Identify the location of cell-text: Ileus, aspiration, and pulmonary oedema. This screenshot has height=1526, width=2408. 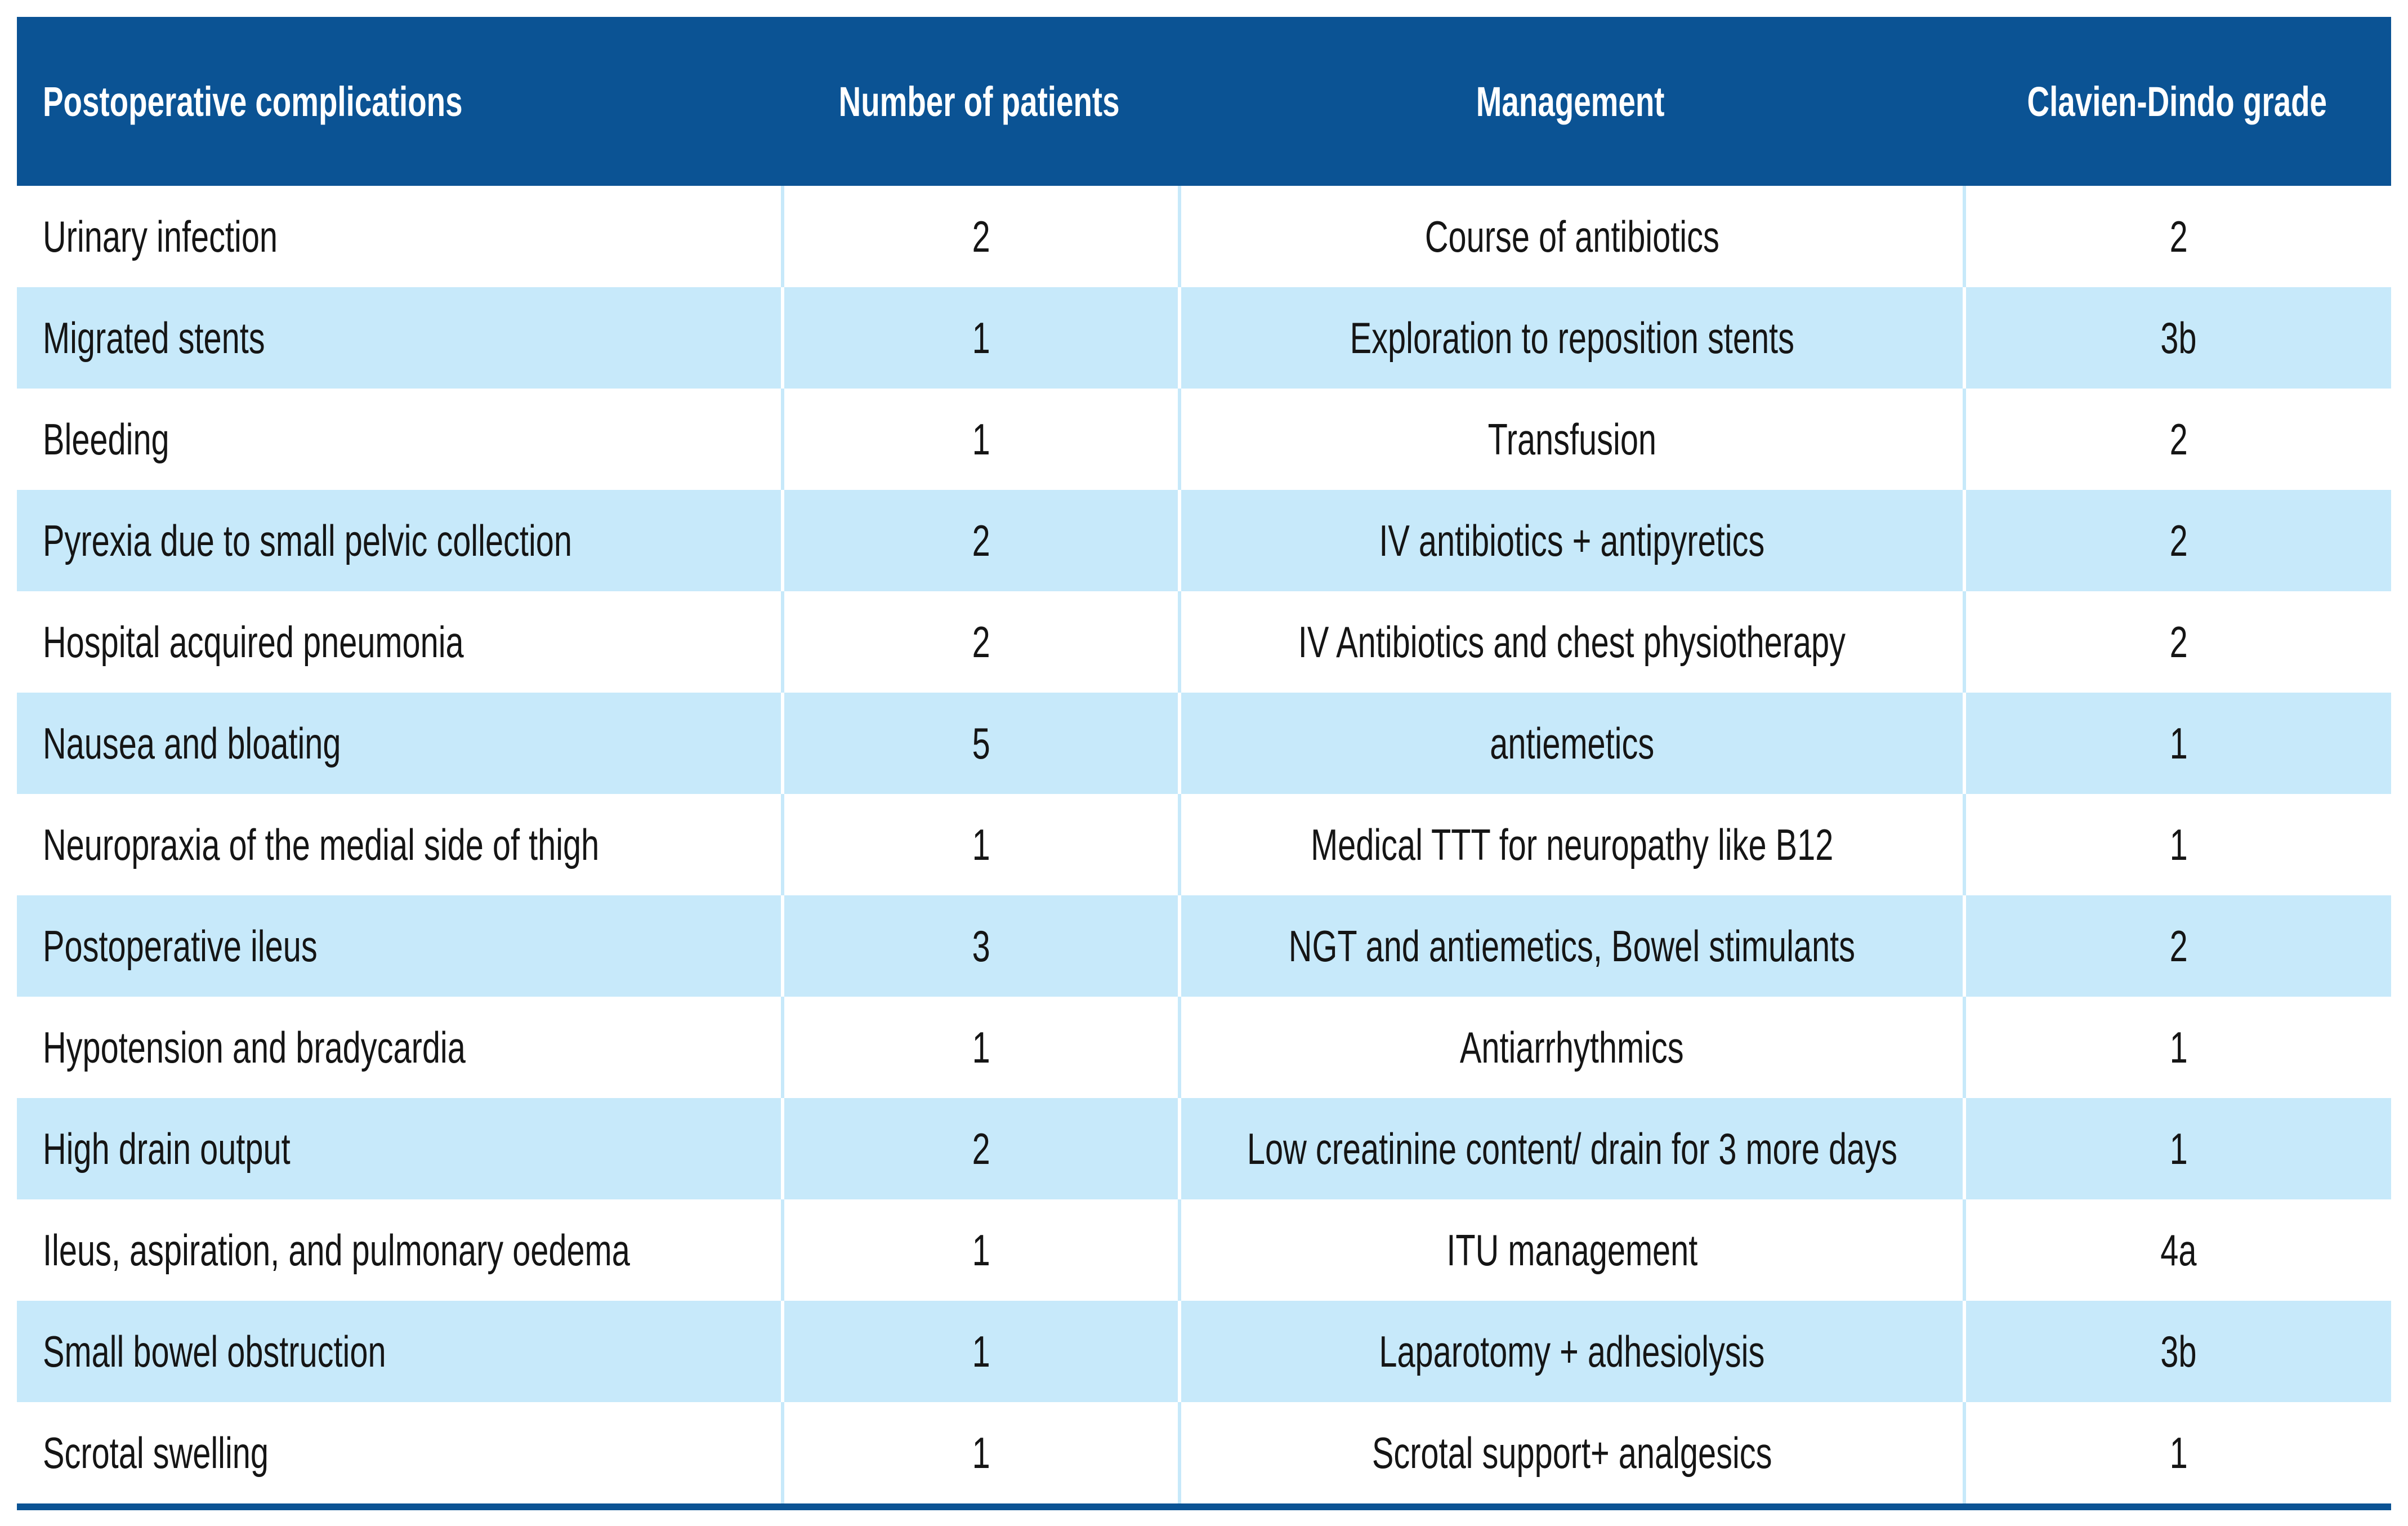
(336, 1250).